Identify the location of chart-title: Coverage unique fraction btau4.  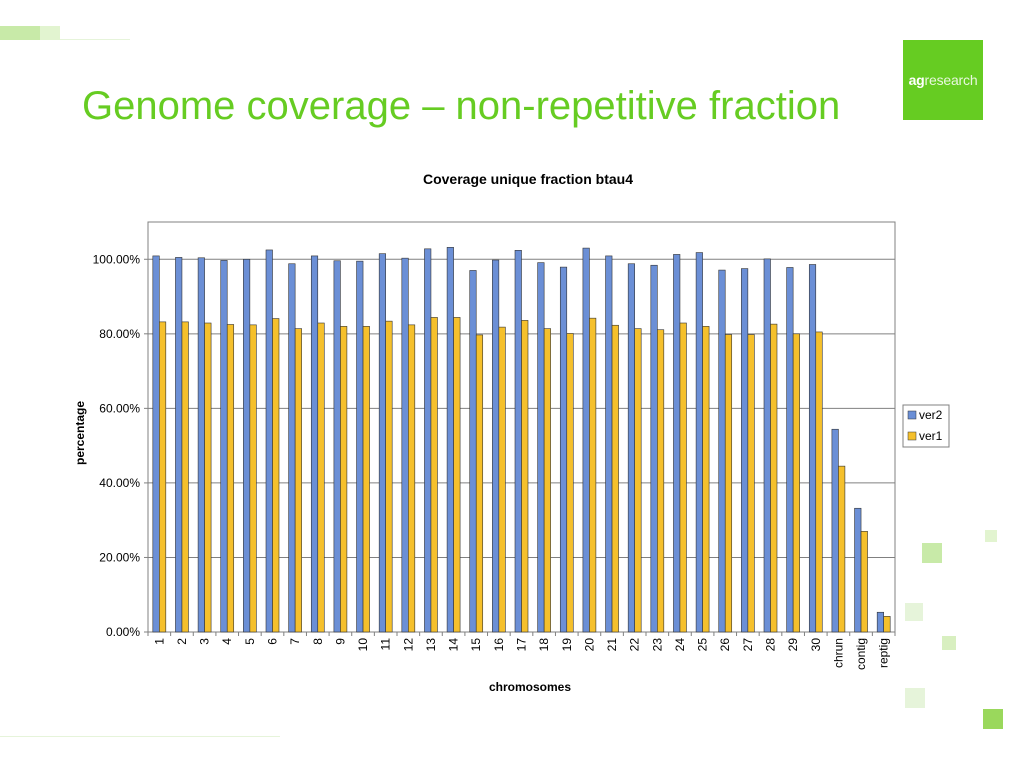
(528, 179).